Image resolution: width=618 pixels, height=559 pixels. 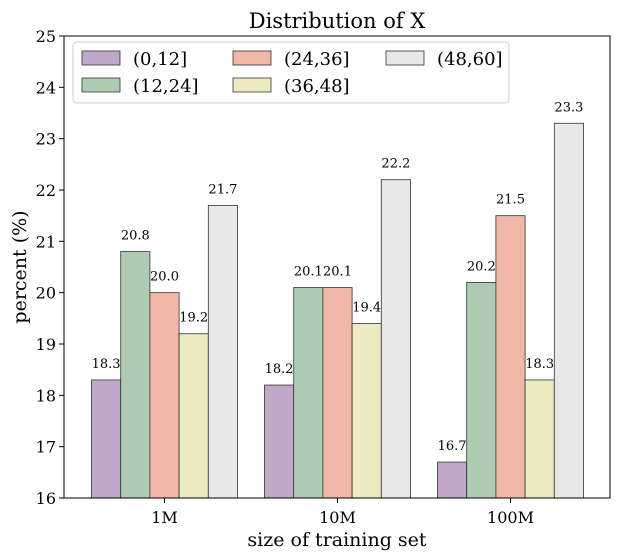 I want to click on data-label: 20.8, so click(x=135, y=236).